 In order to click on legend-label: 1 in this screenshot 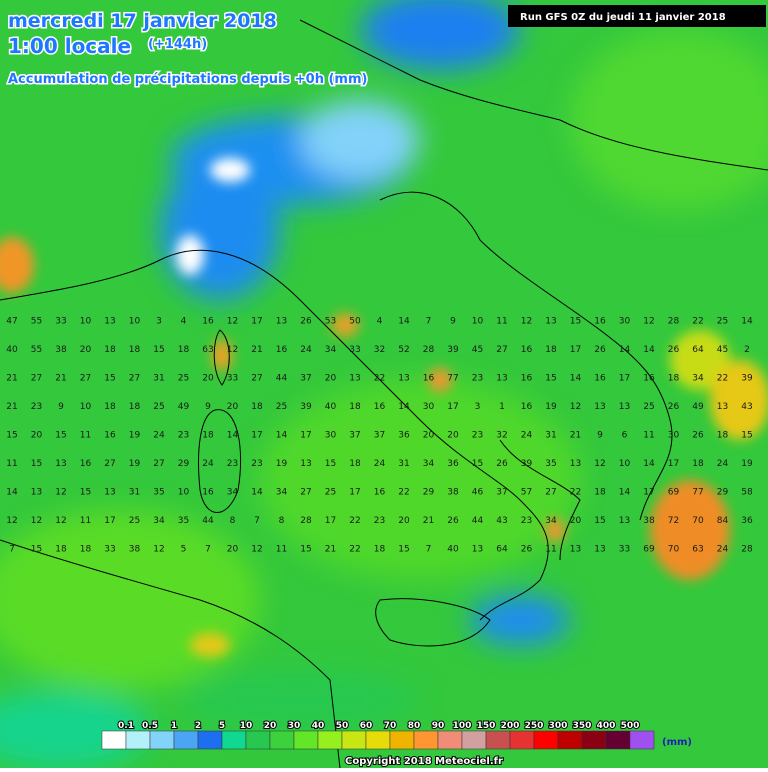, I will do `click(174, 726)`.